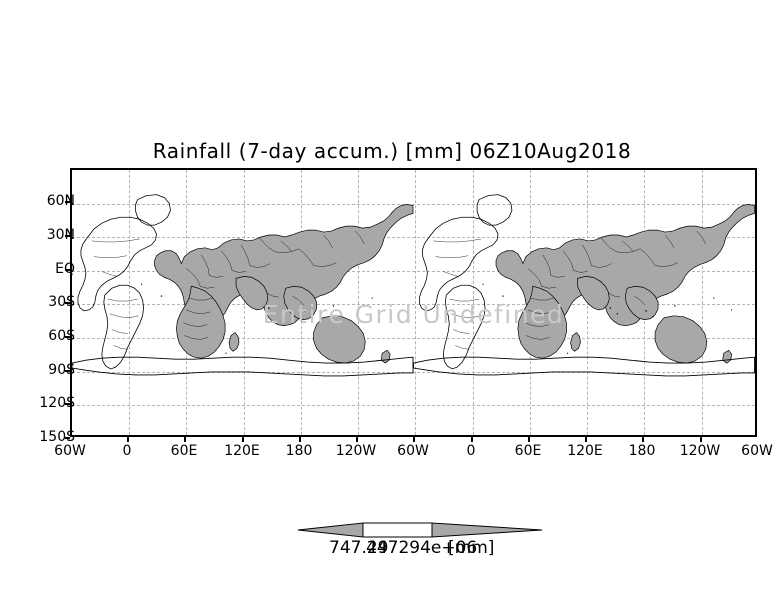  Describe the element at coordinates (60, 235) in the screenshot. I see `y-axis-label: 30N` at that location.